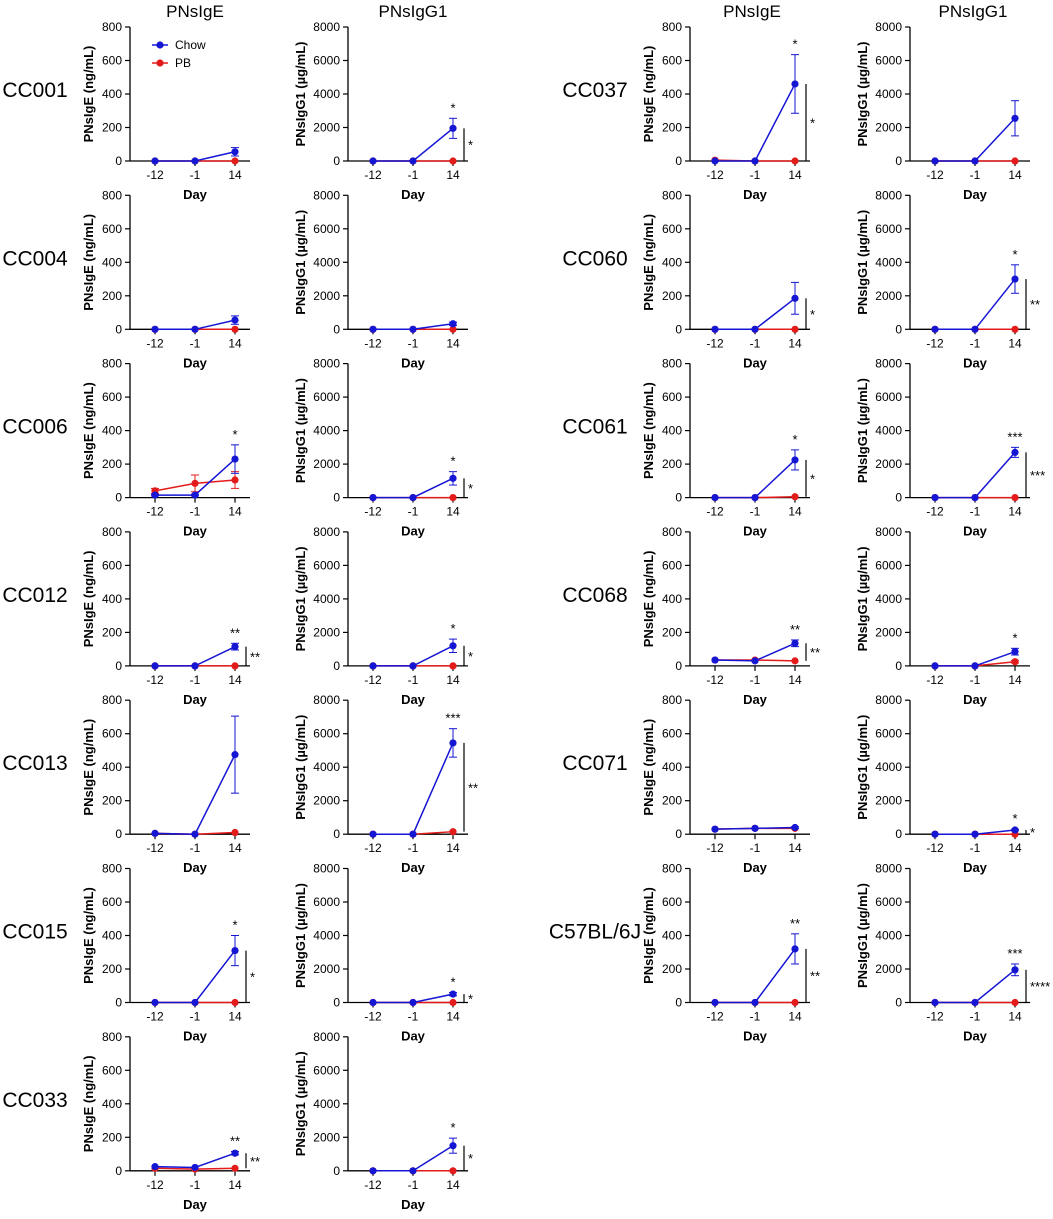  I want to click on strain-label-cc012: CC012, so click(34, 595).